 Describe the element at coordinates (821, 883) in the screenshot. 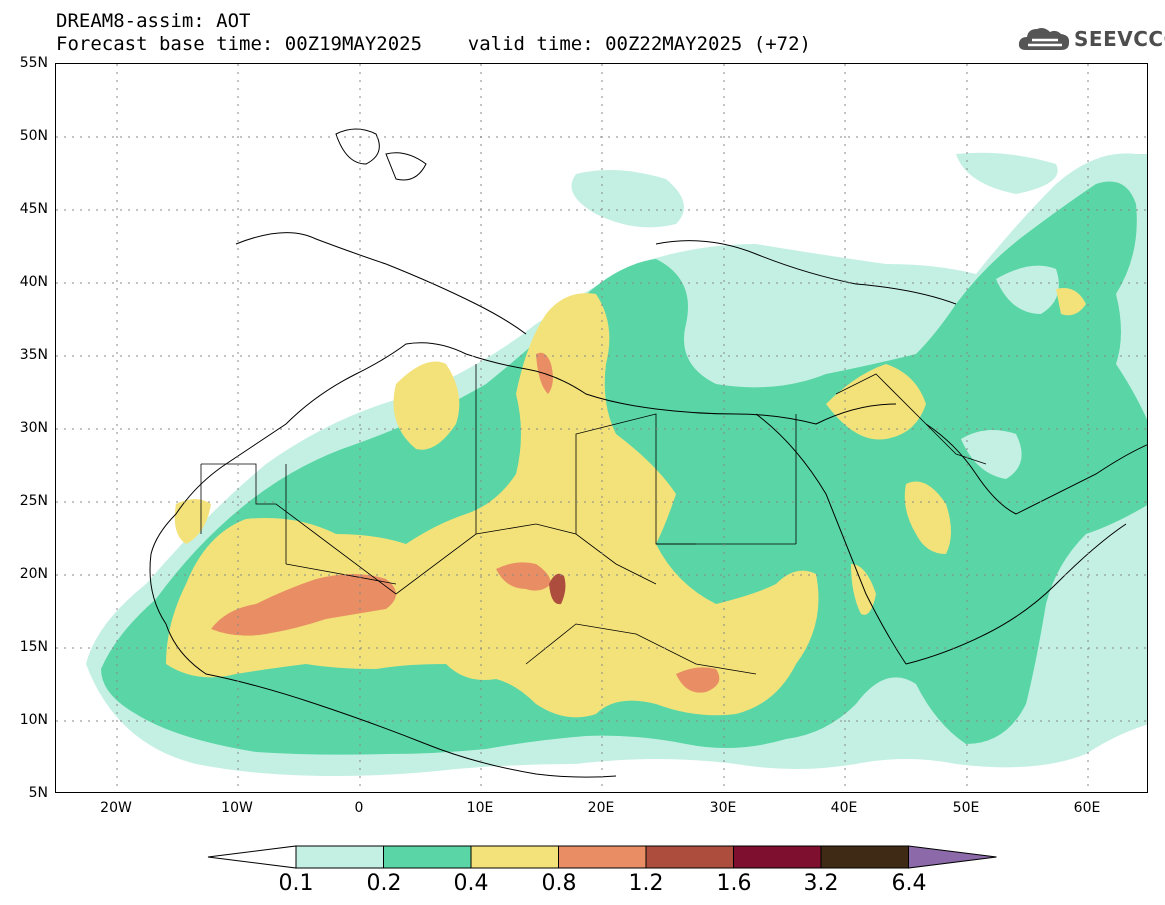

I see `colorbar-label: 3.2` at that location.